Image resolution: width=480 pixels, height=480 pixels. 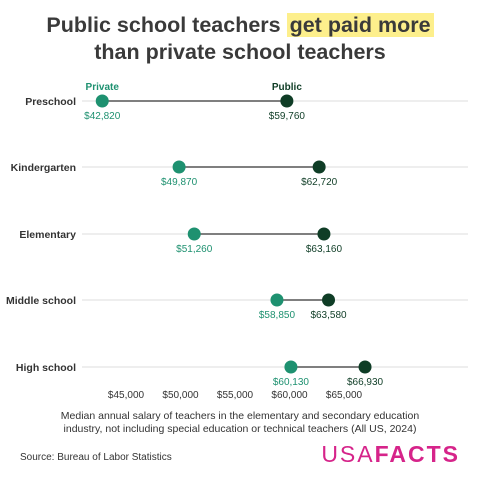 What do you see at coordinates (102, 116) in the screenshot?
I see `private-value-label: $42,820` at bounding box center [102, 116].